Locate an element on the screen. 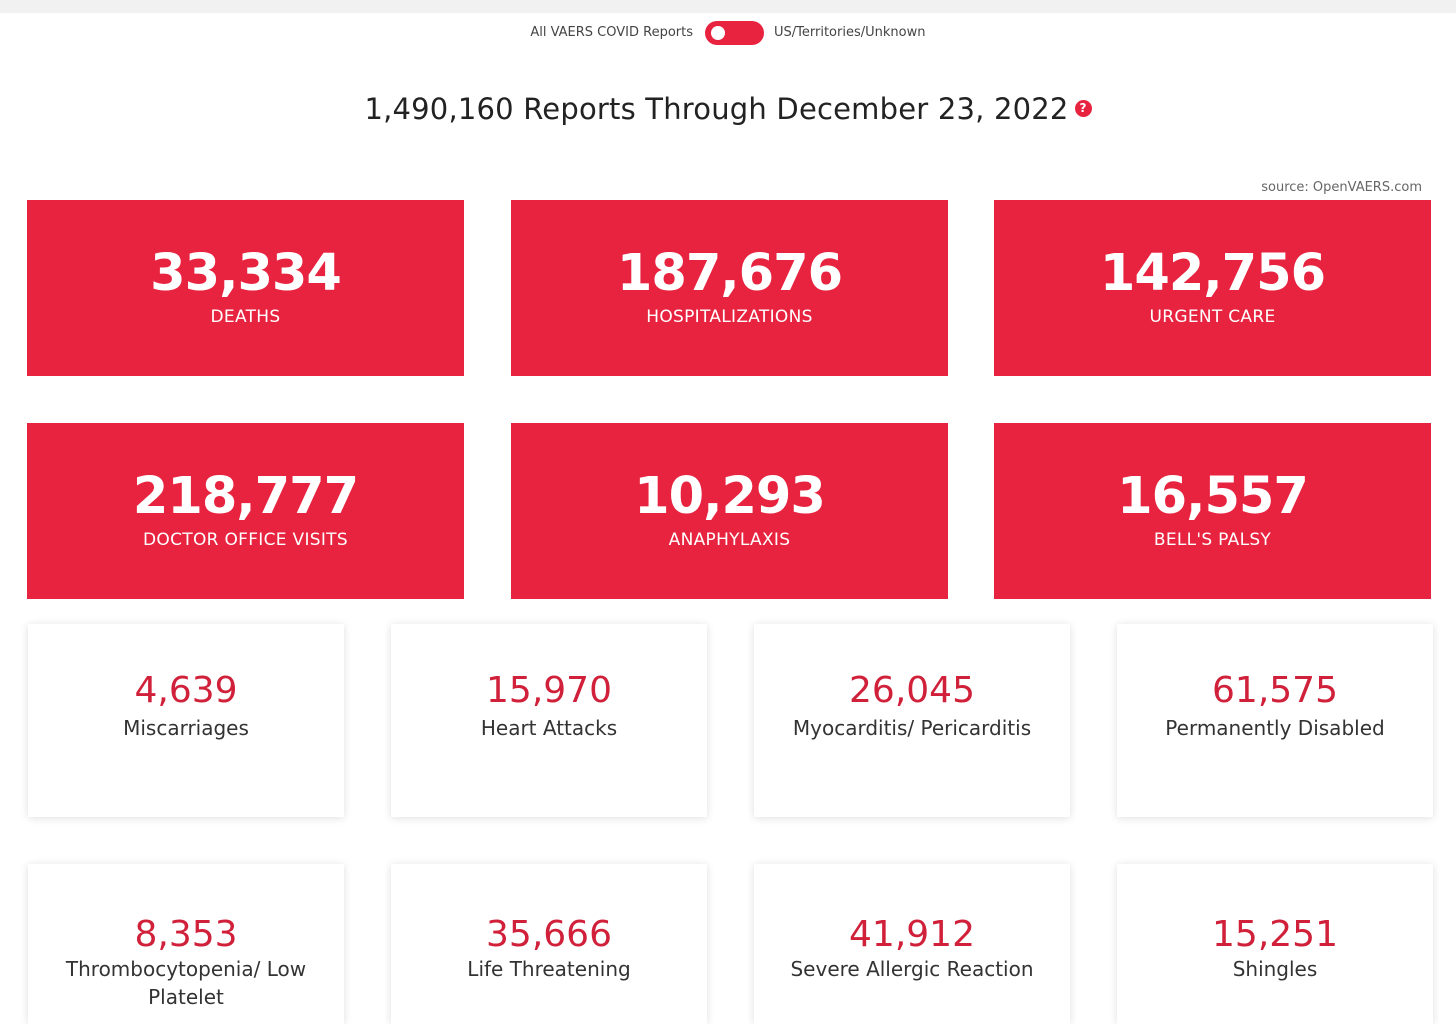 This screenshot has width=1456, height=1024. stat-card-thrombocytopenia: 8,353 Thrombocytopenia/ Low Platelet is located at coordinates (186, 944).